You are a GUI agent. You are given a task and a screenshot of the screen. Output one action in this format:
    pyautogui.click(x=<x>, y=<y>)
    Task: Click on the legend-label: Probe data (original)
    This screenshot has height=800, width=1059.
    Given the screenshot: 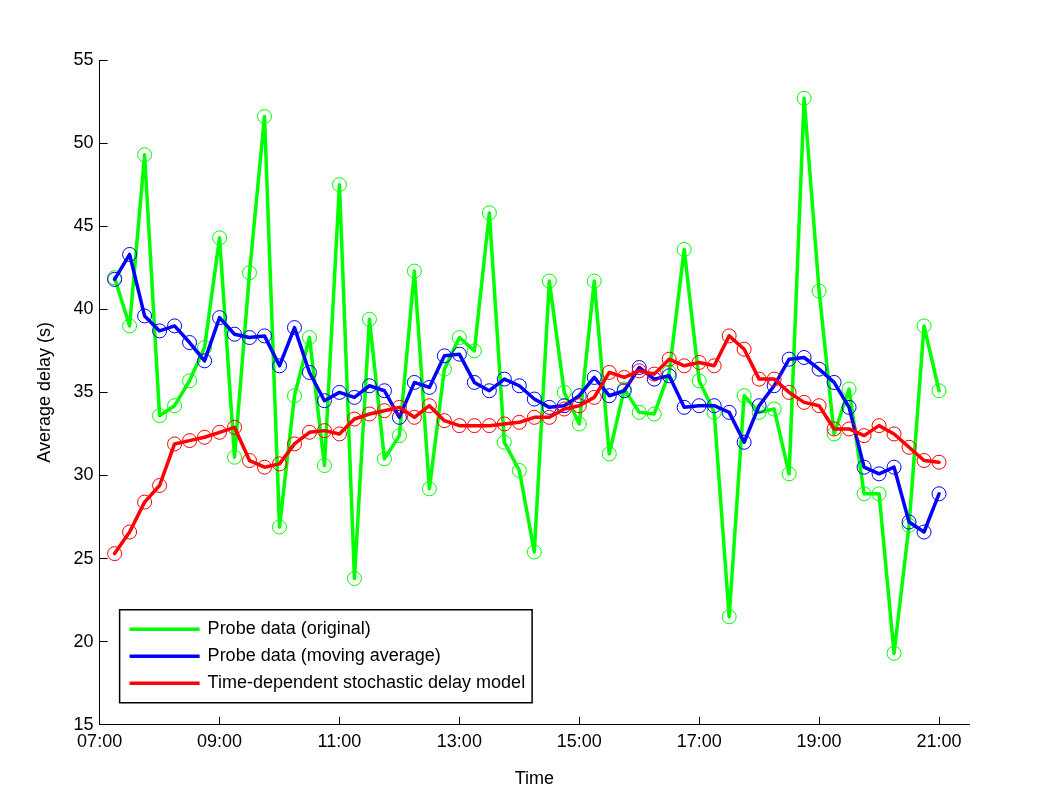 What is the action you would take?
    pyautogui.click(x=289, y=628)
    